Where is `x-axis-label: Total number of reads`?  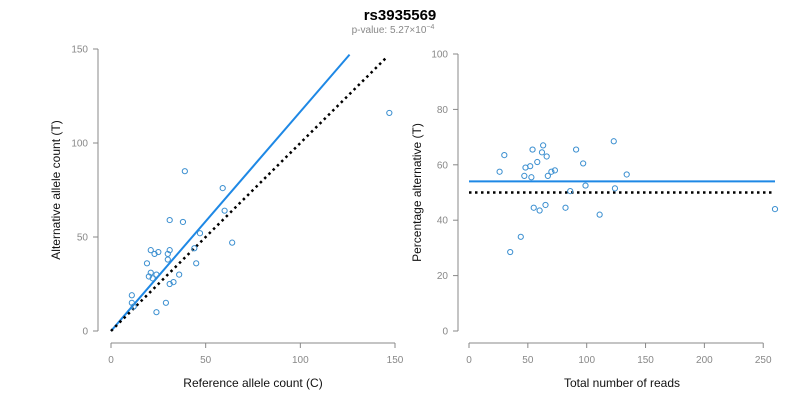 x-axis-label: Total number of reads is located at coordinates (622, 383).